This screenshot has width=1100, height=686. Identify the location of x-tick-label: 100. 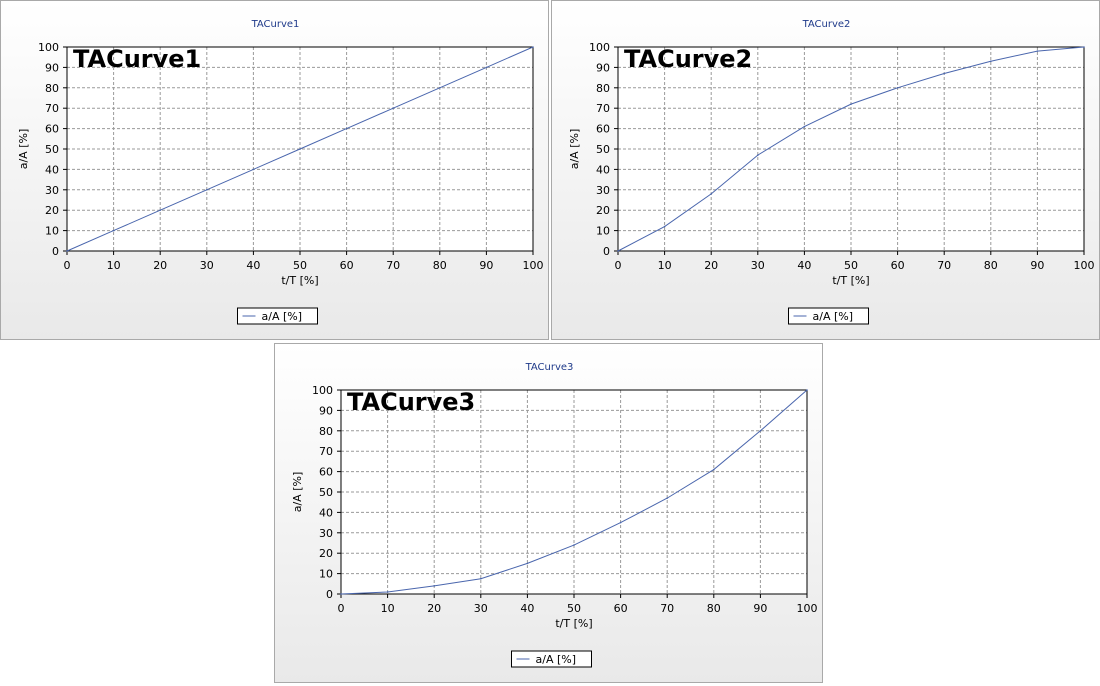
(533, 265).